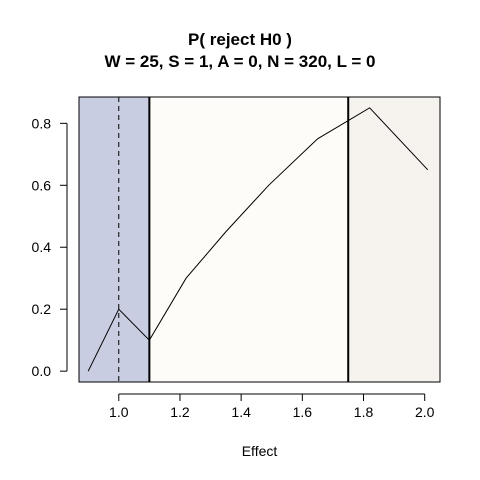 Image resolution: width=480 pixels, height=480 pixels. I want to click on chart-title: P( reject H0 ), so click(240, 39).